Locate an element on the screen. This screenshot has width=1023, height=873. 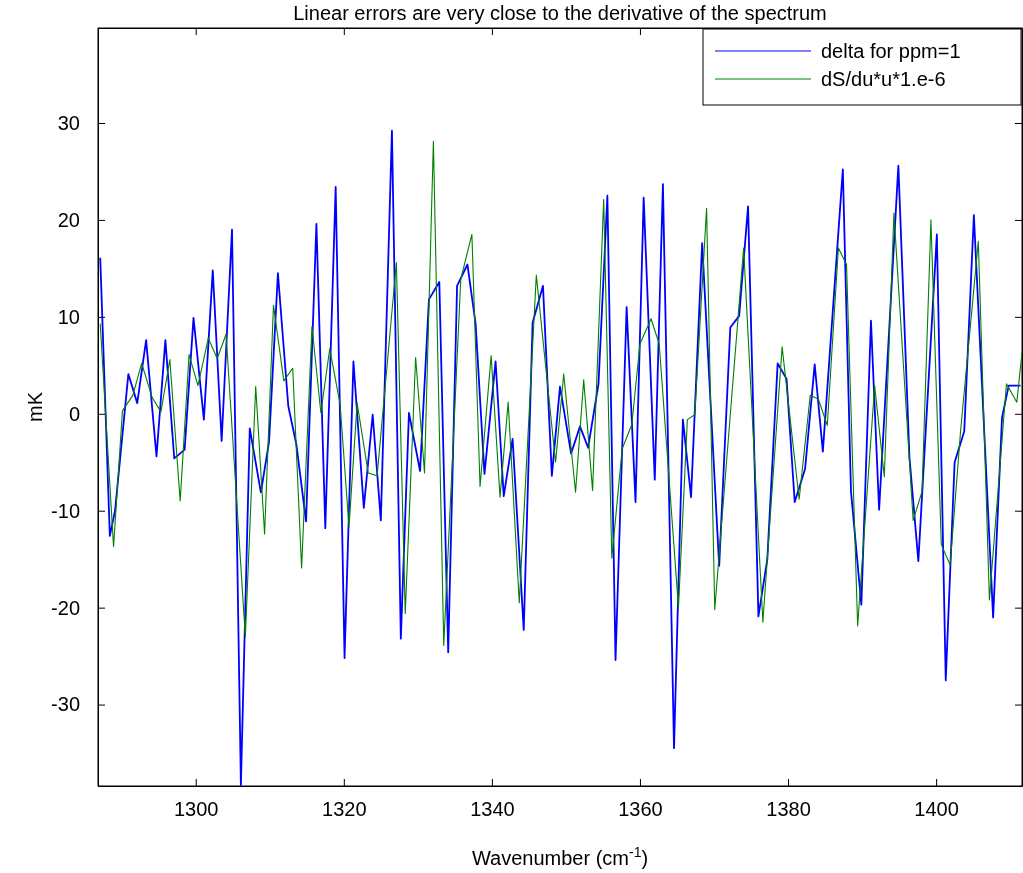
y-tick-label: -20 is located at coordinates (65, 607).